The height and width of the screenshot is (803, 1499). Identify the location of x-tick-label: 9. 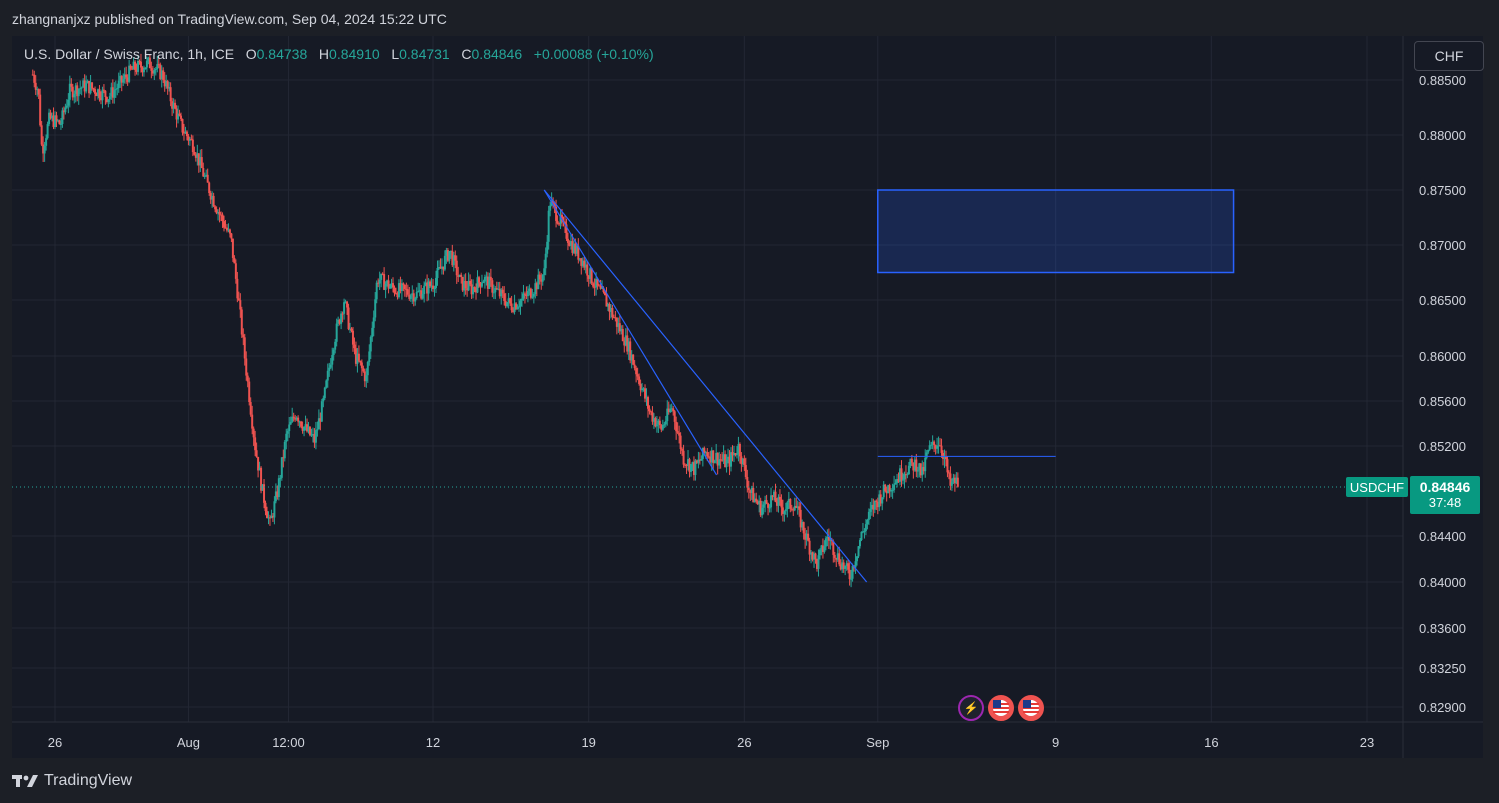
(1055, 742).